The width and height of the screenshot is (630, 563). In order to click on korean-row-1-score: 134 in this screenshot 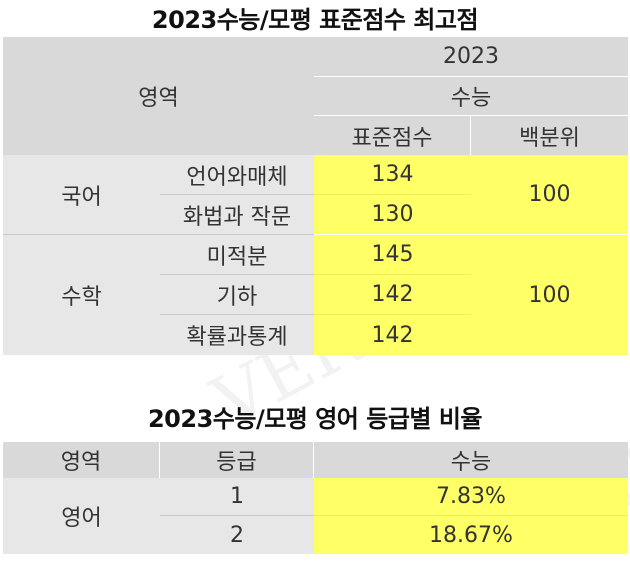, I will do `click(392, 175)`.